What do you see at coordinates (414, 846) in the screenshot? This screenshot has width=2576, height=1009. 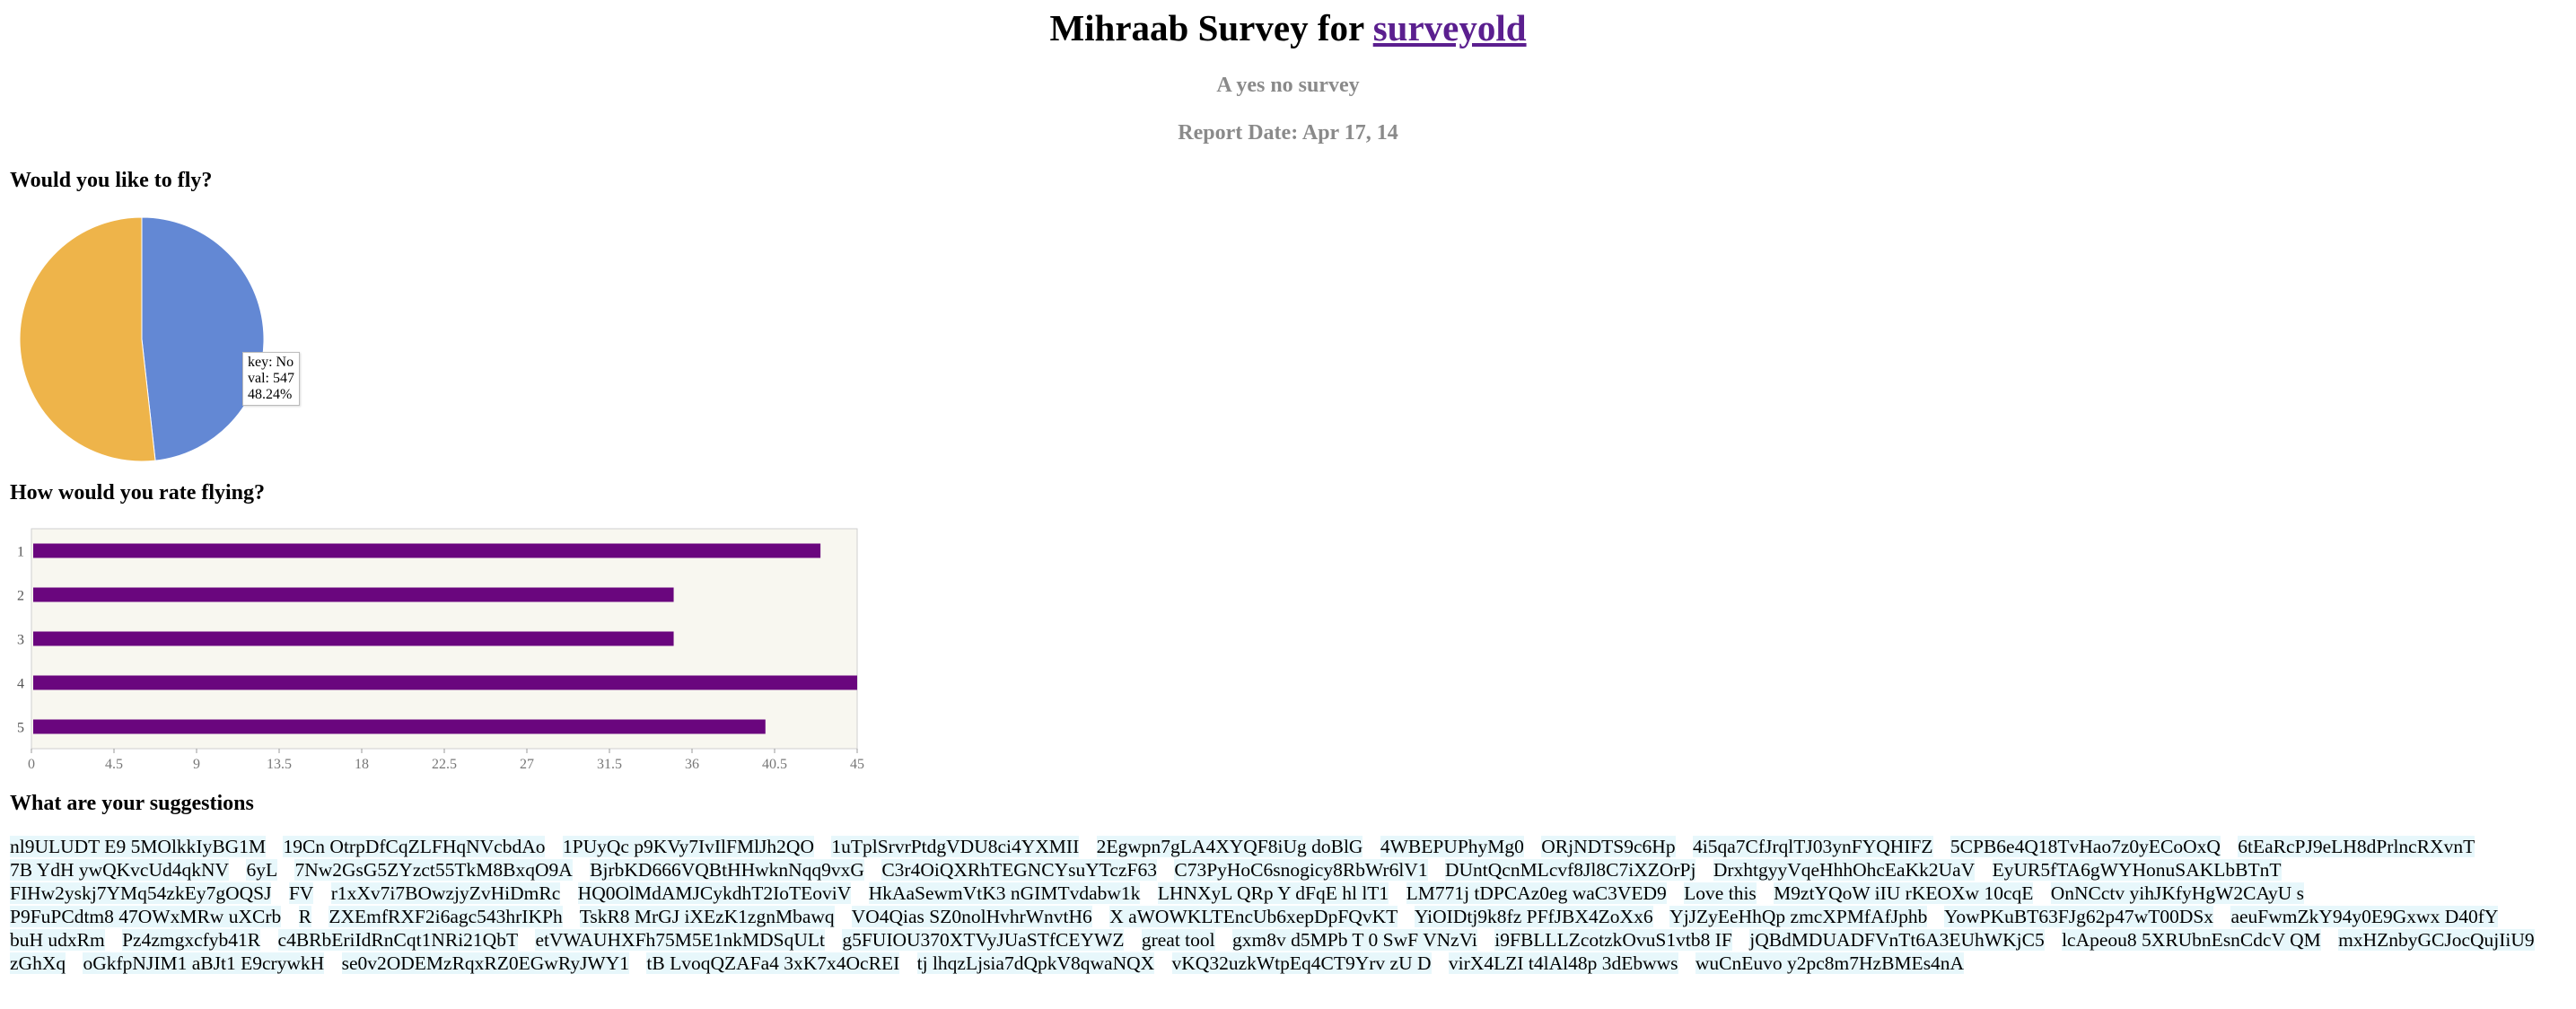 I see `suggestion-item: 19Cn OtrpDfCqZLFHqNVcbdAo` at bounding box center [414, 846].